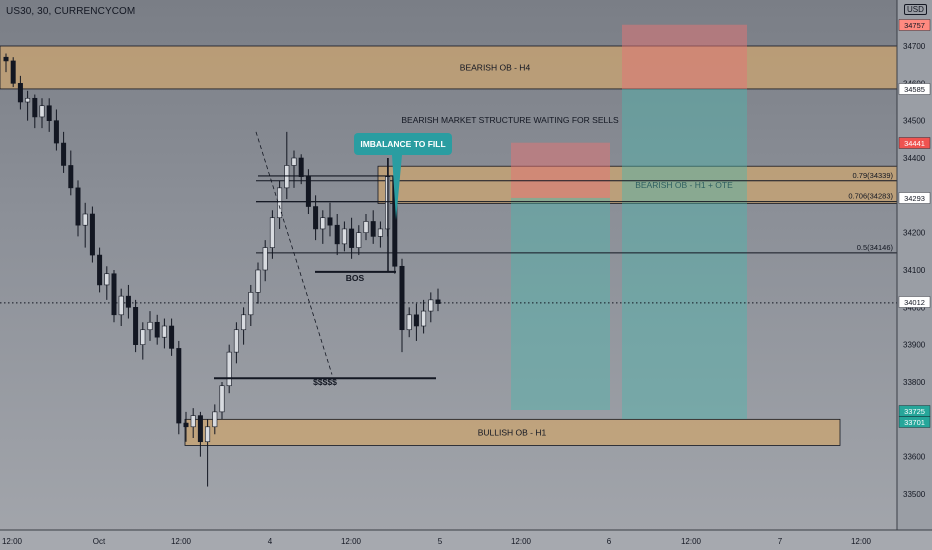 Image resolution: width=932 pixels, height=550 pixels. I want to click on imbalance-callout-box, so click(403, 144).